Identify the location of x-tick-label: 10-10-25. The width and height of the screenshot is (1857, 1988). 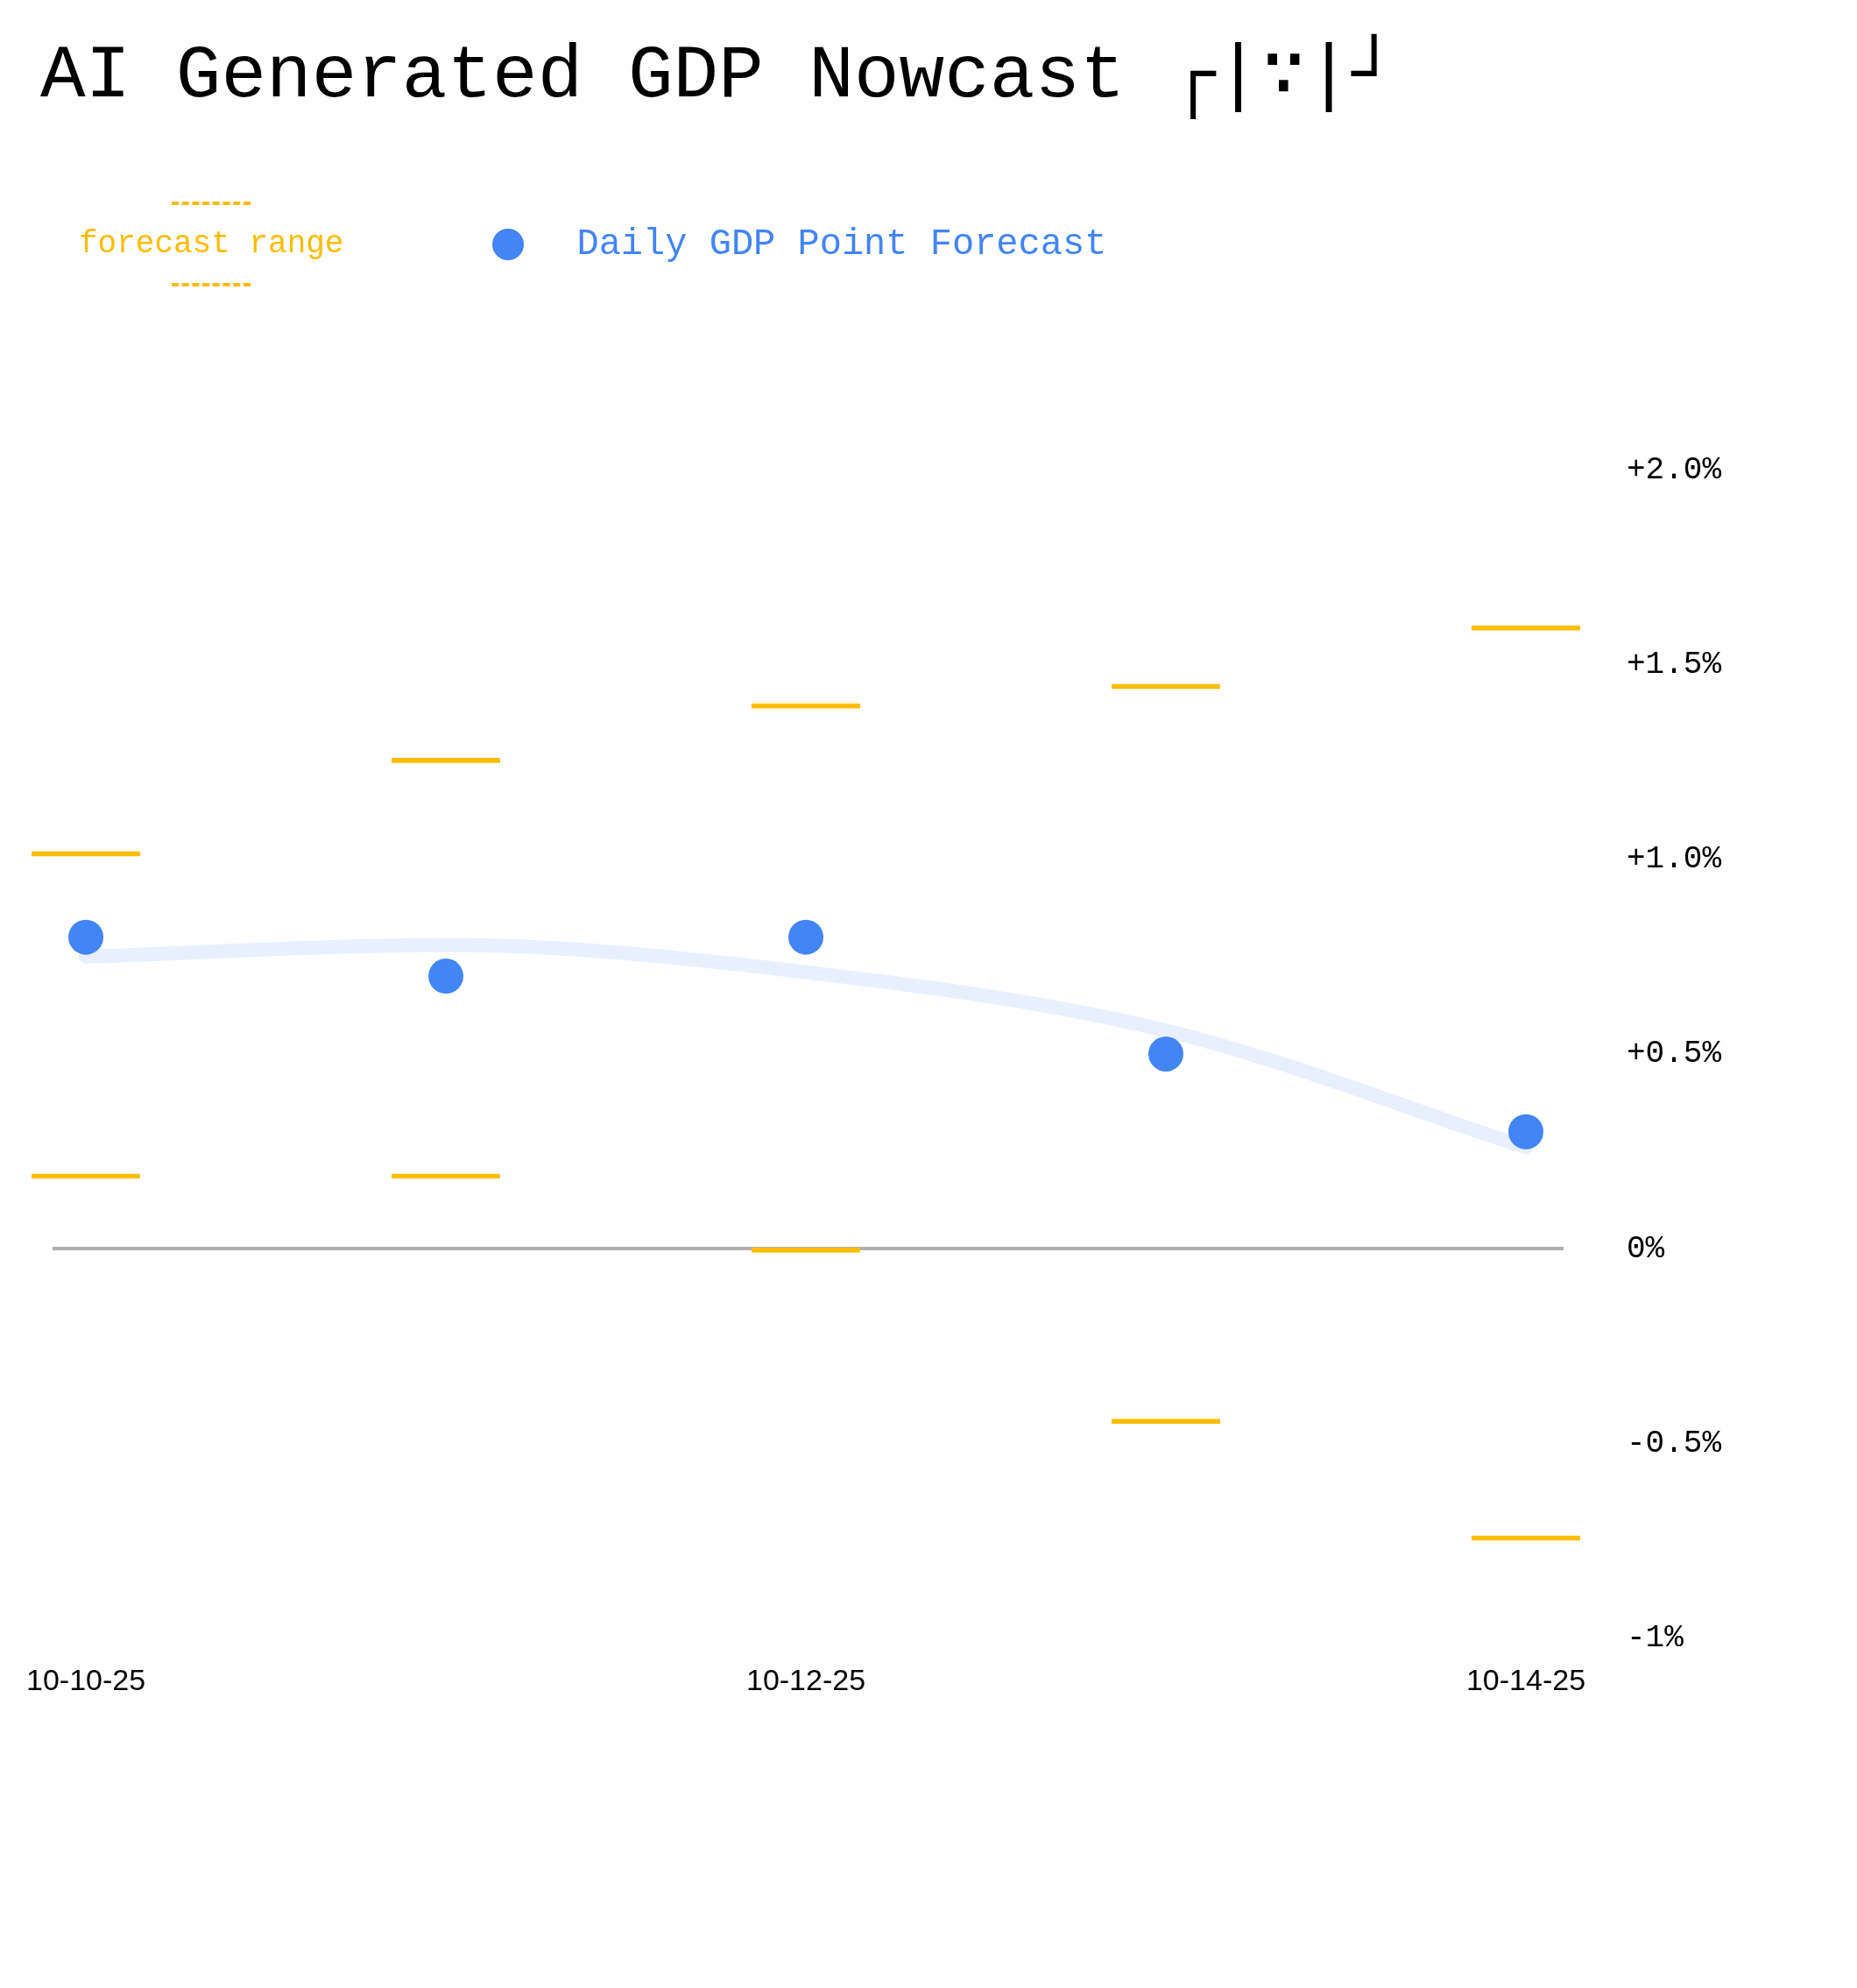
(86, 1679).